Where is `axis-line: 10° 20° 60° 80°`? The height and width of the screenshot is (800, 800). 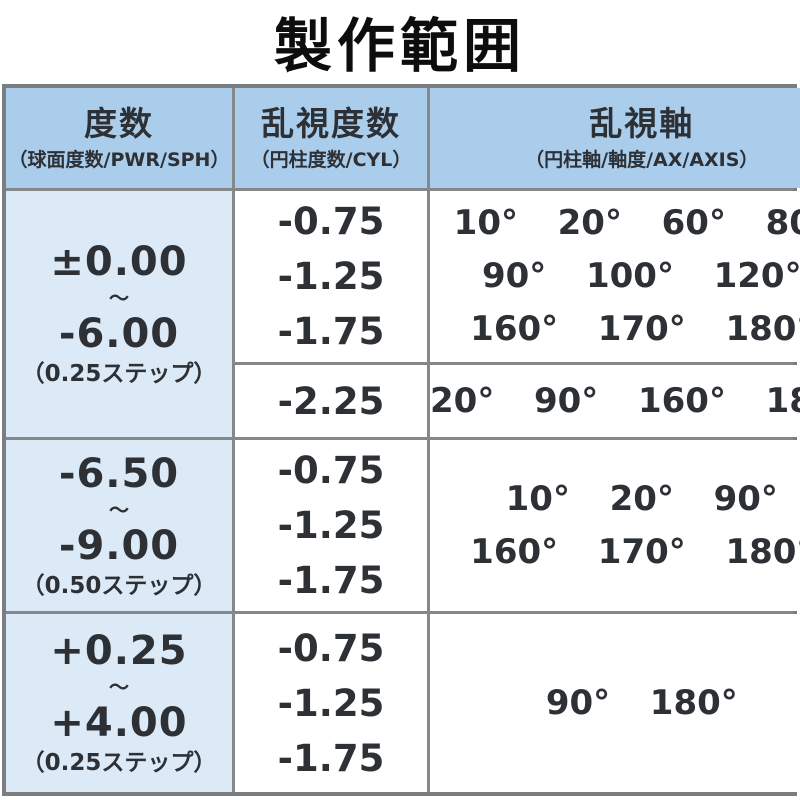
axis-line: 10° 20° 60° 80° is located at coordinates (626, 223).